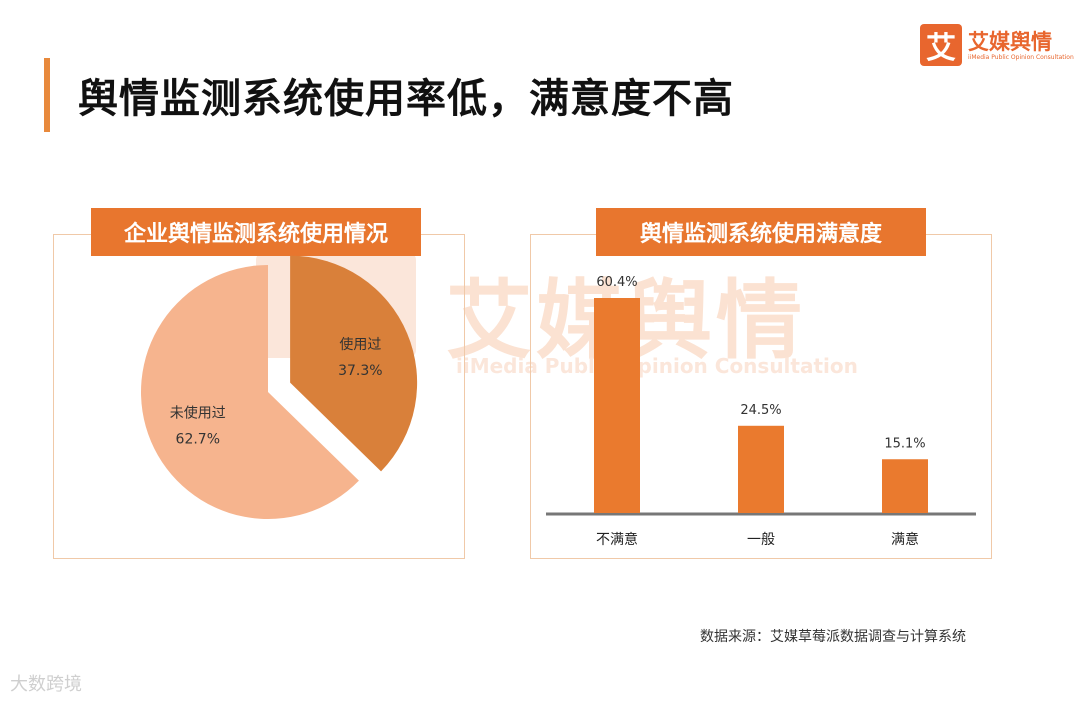  I want to click on bar-value-label-3: 15.1%, so click(904, 443).